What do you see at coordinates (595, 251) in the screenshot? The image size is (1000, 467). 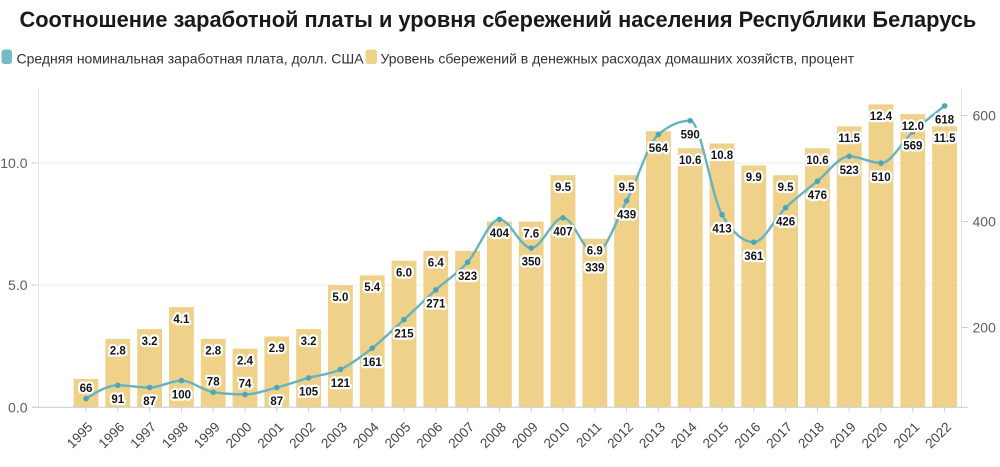 I see `svg-text: 6.9` at bounding box center [595, 251].